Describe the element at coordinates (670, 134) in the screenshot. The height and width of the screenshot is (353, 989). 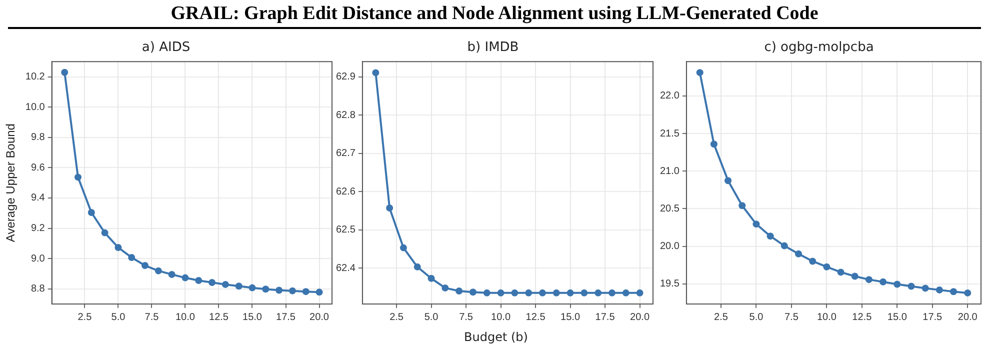
I see `y-tick-label: 21.5` at that location.